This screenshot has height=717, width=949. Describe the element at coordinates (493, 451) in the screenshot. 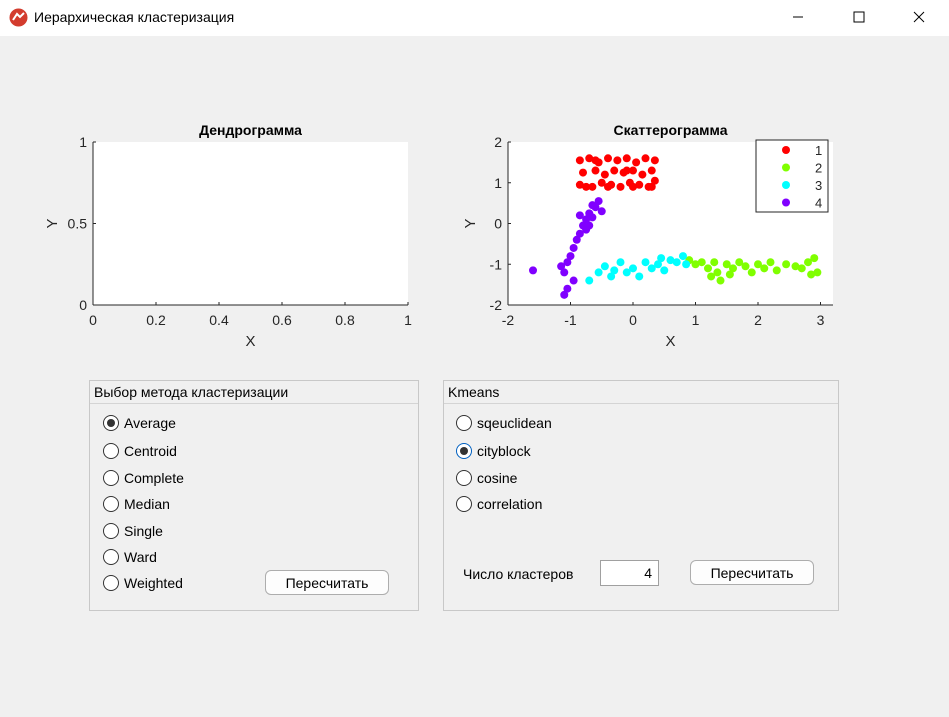

I see `kmeans-radio-cityblock: cityblock` at that location.